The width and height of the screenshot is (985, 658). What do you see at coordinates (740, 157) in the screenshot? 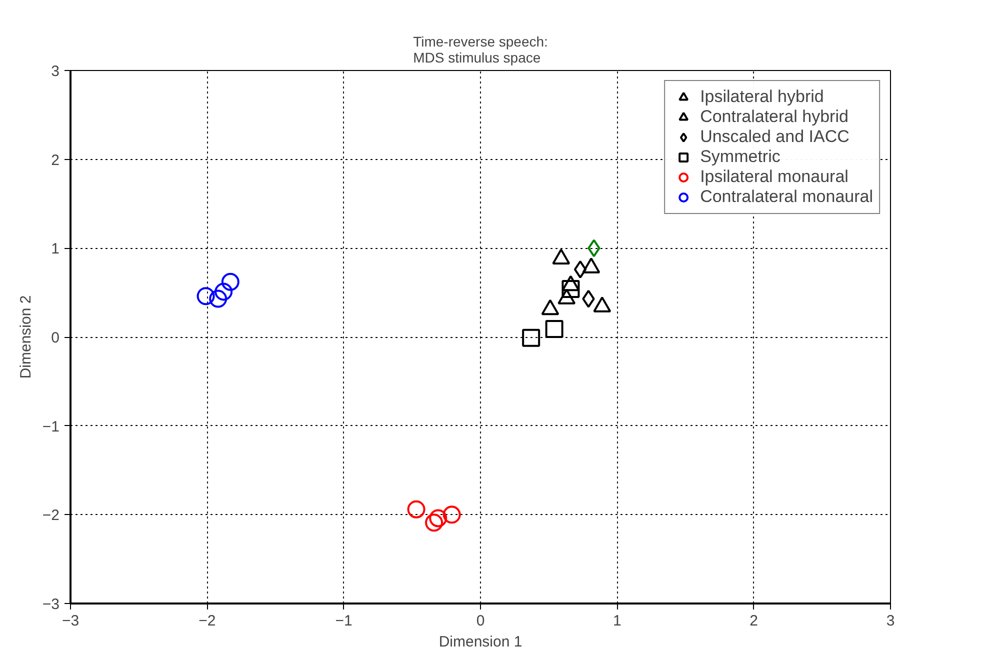
I see `legend-label: Symmetric` at bounding box center [740, 157].